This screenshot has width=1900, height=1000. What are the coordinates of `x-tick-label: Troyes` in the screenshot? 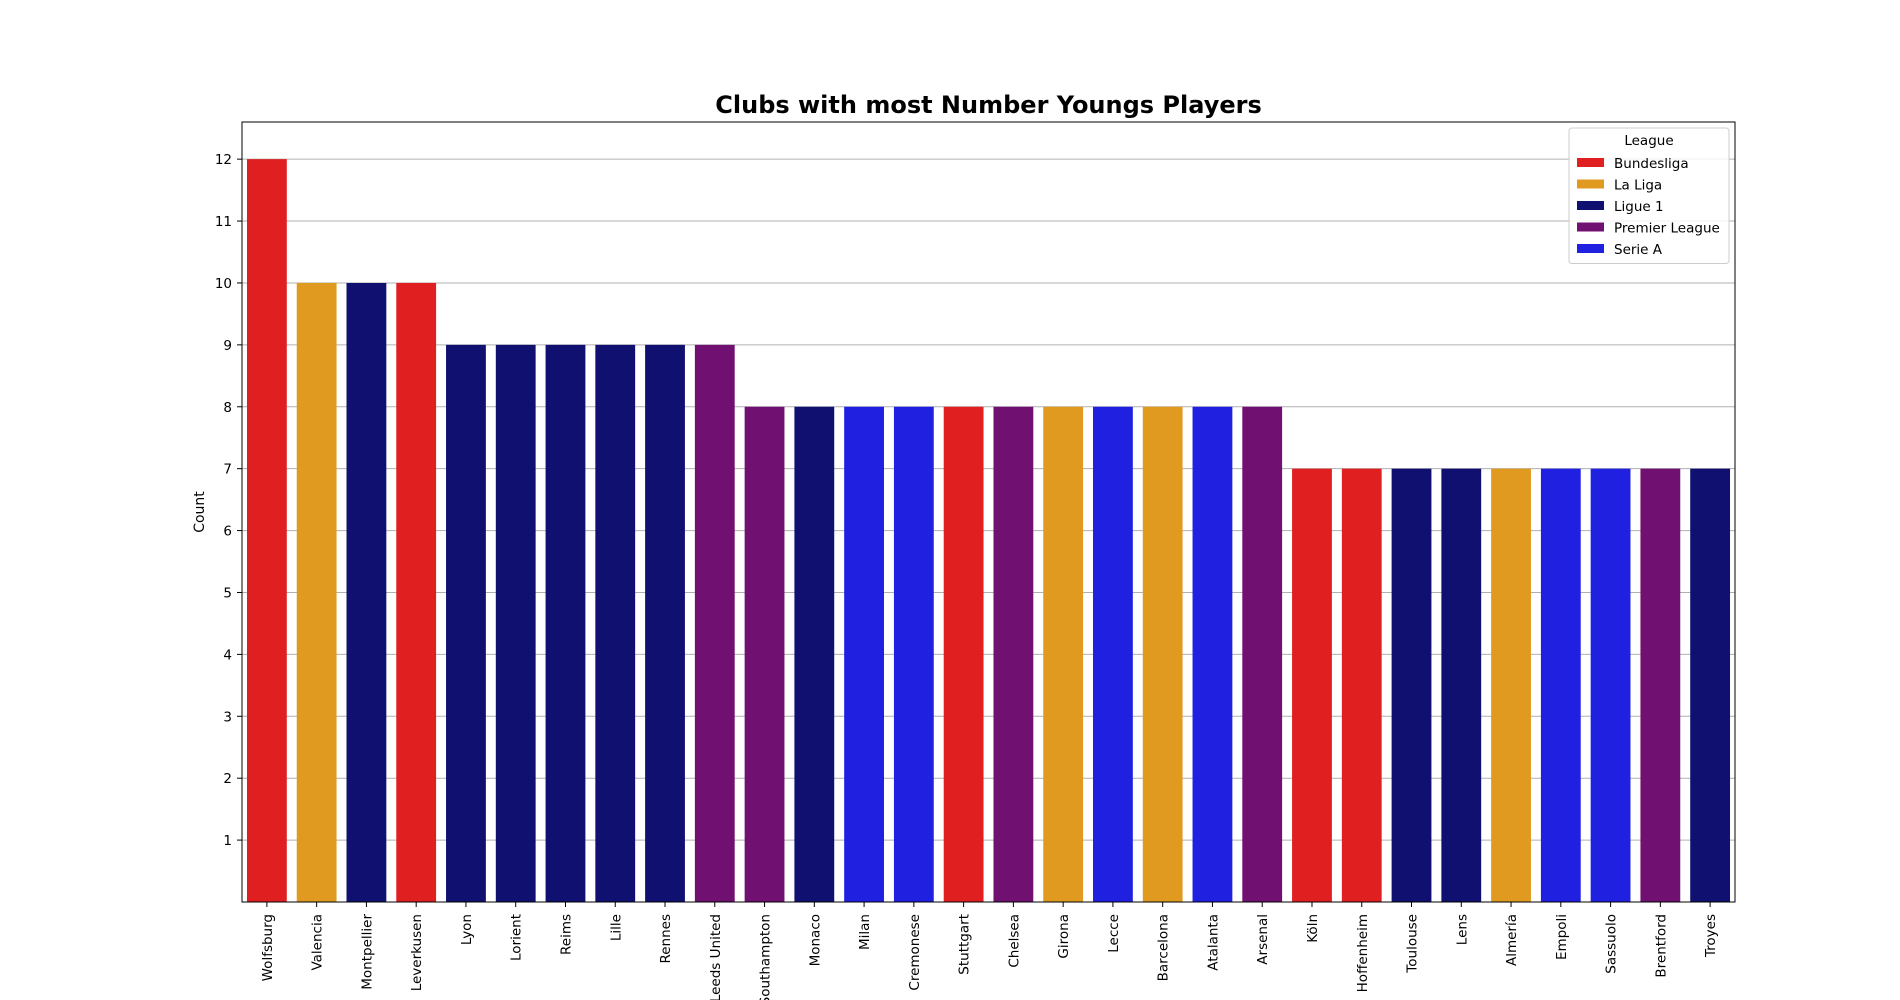 It's located at (1711, 936).